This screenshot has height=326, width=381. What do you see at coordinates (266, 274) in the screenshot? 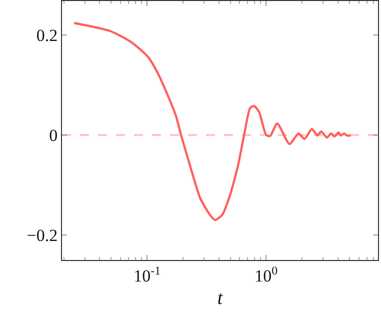
I see `x-tick-label: 10$^{0}$` at bounding box center [266, 274].